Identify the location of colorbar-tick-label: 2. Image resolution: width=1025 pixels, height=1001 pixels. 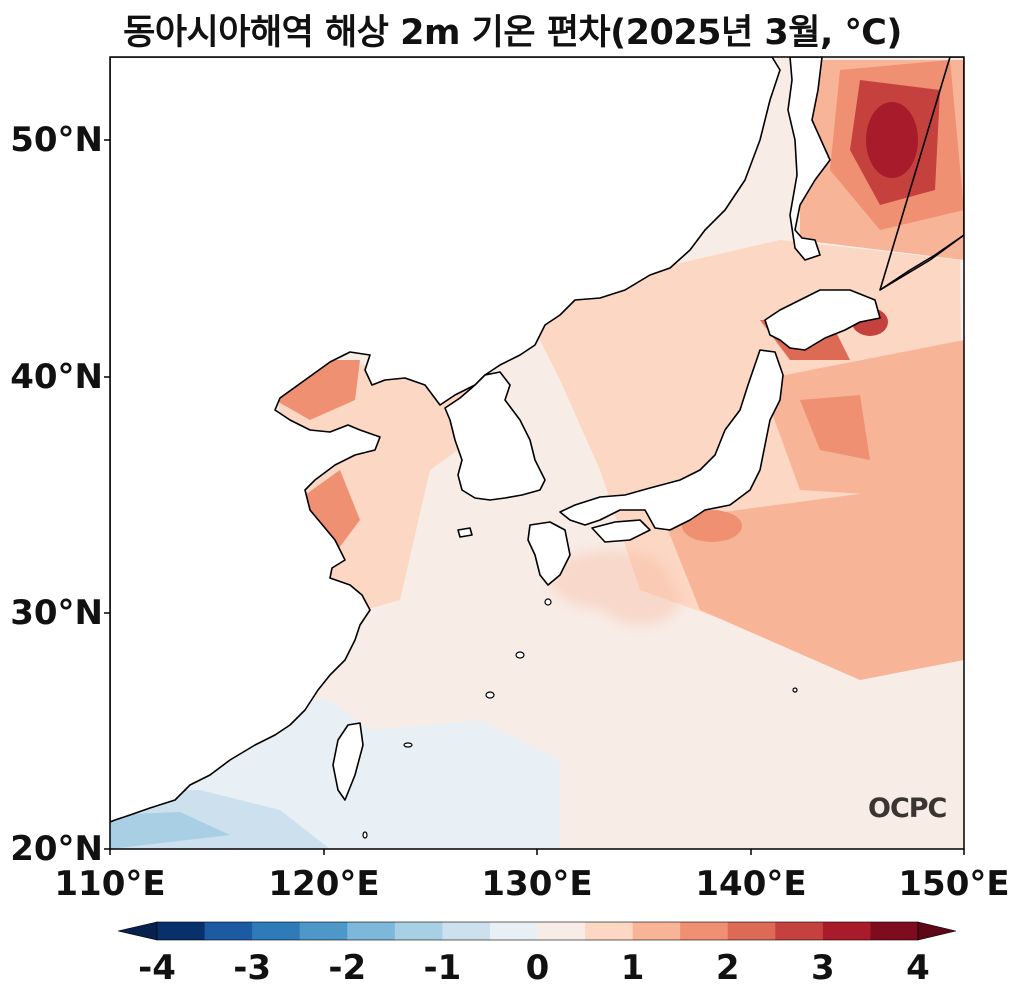
(727, 968).